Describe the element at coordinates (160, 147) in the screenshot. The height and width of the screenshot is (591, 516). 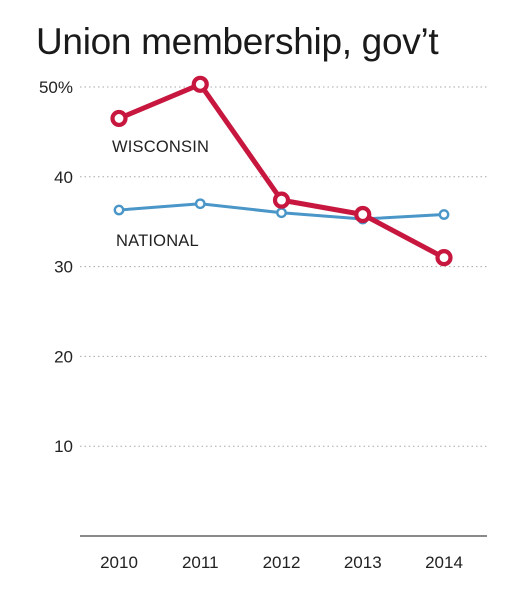
I see `series-label: WISCONSIN` at that location.